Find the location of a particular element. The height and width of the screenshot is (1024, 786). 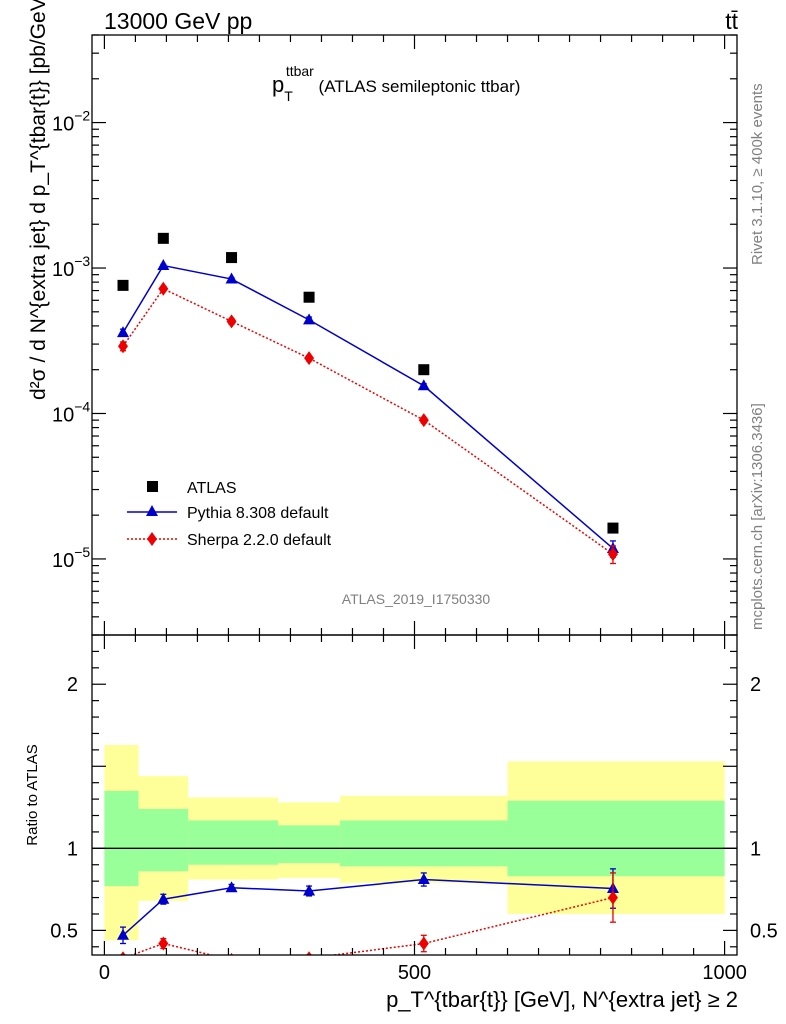

ratio-y-tick-label-left-0: 0.5 is located at coordinates (64, 931).